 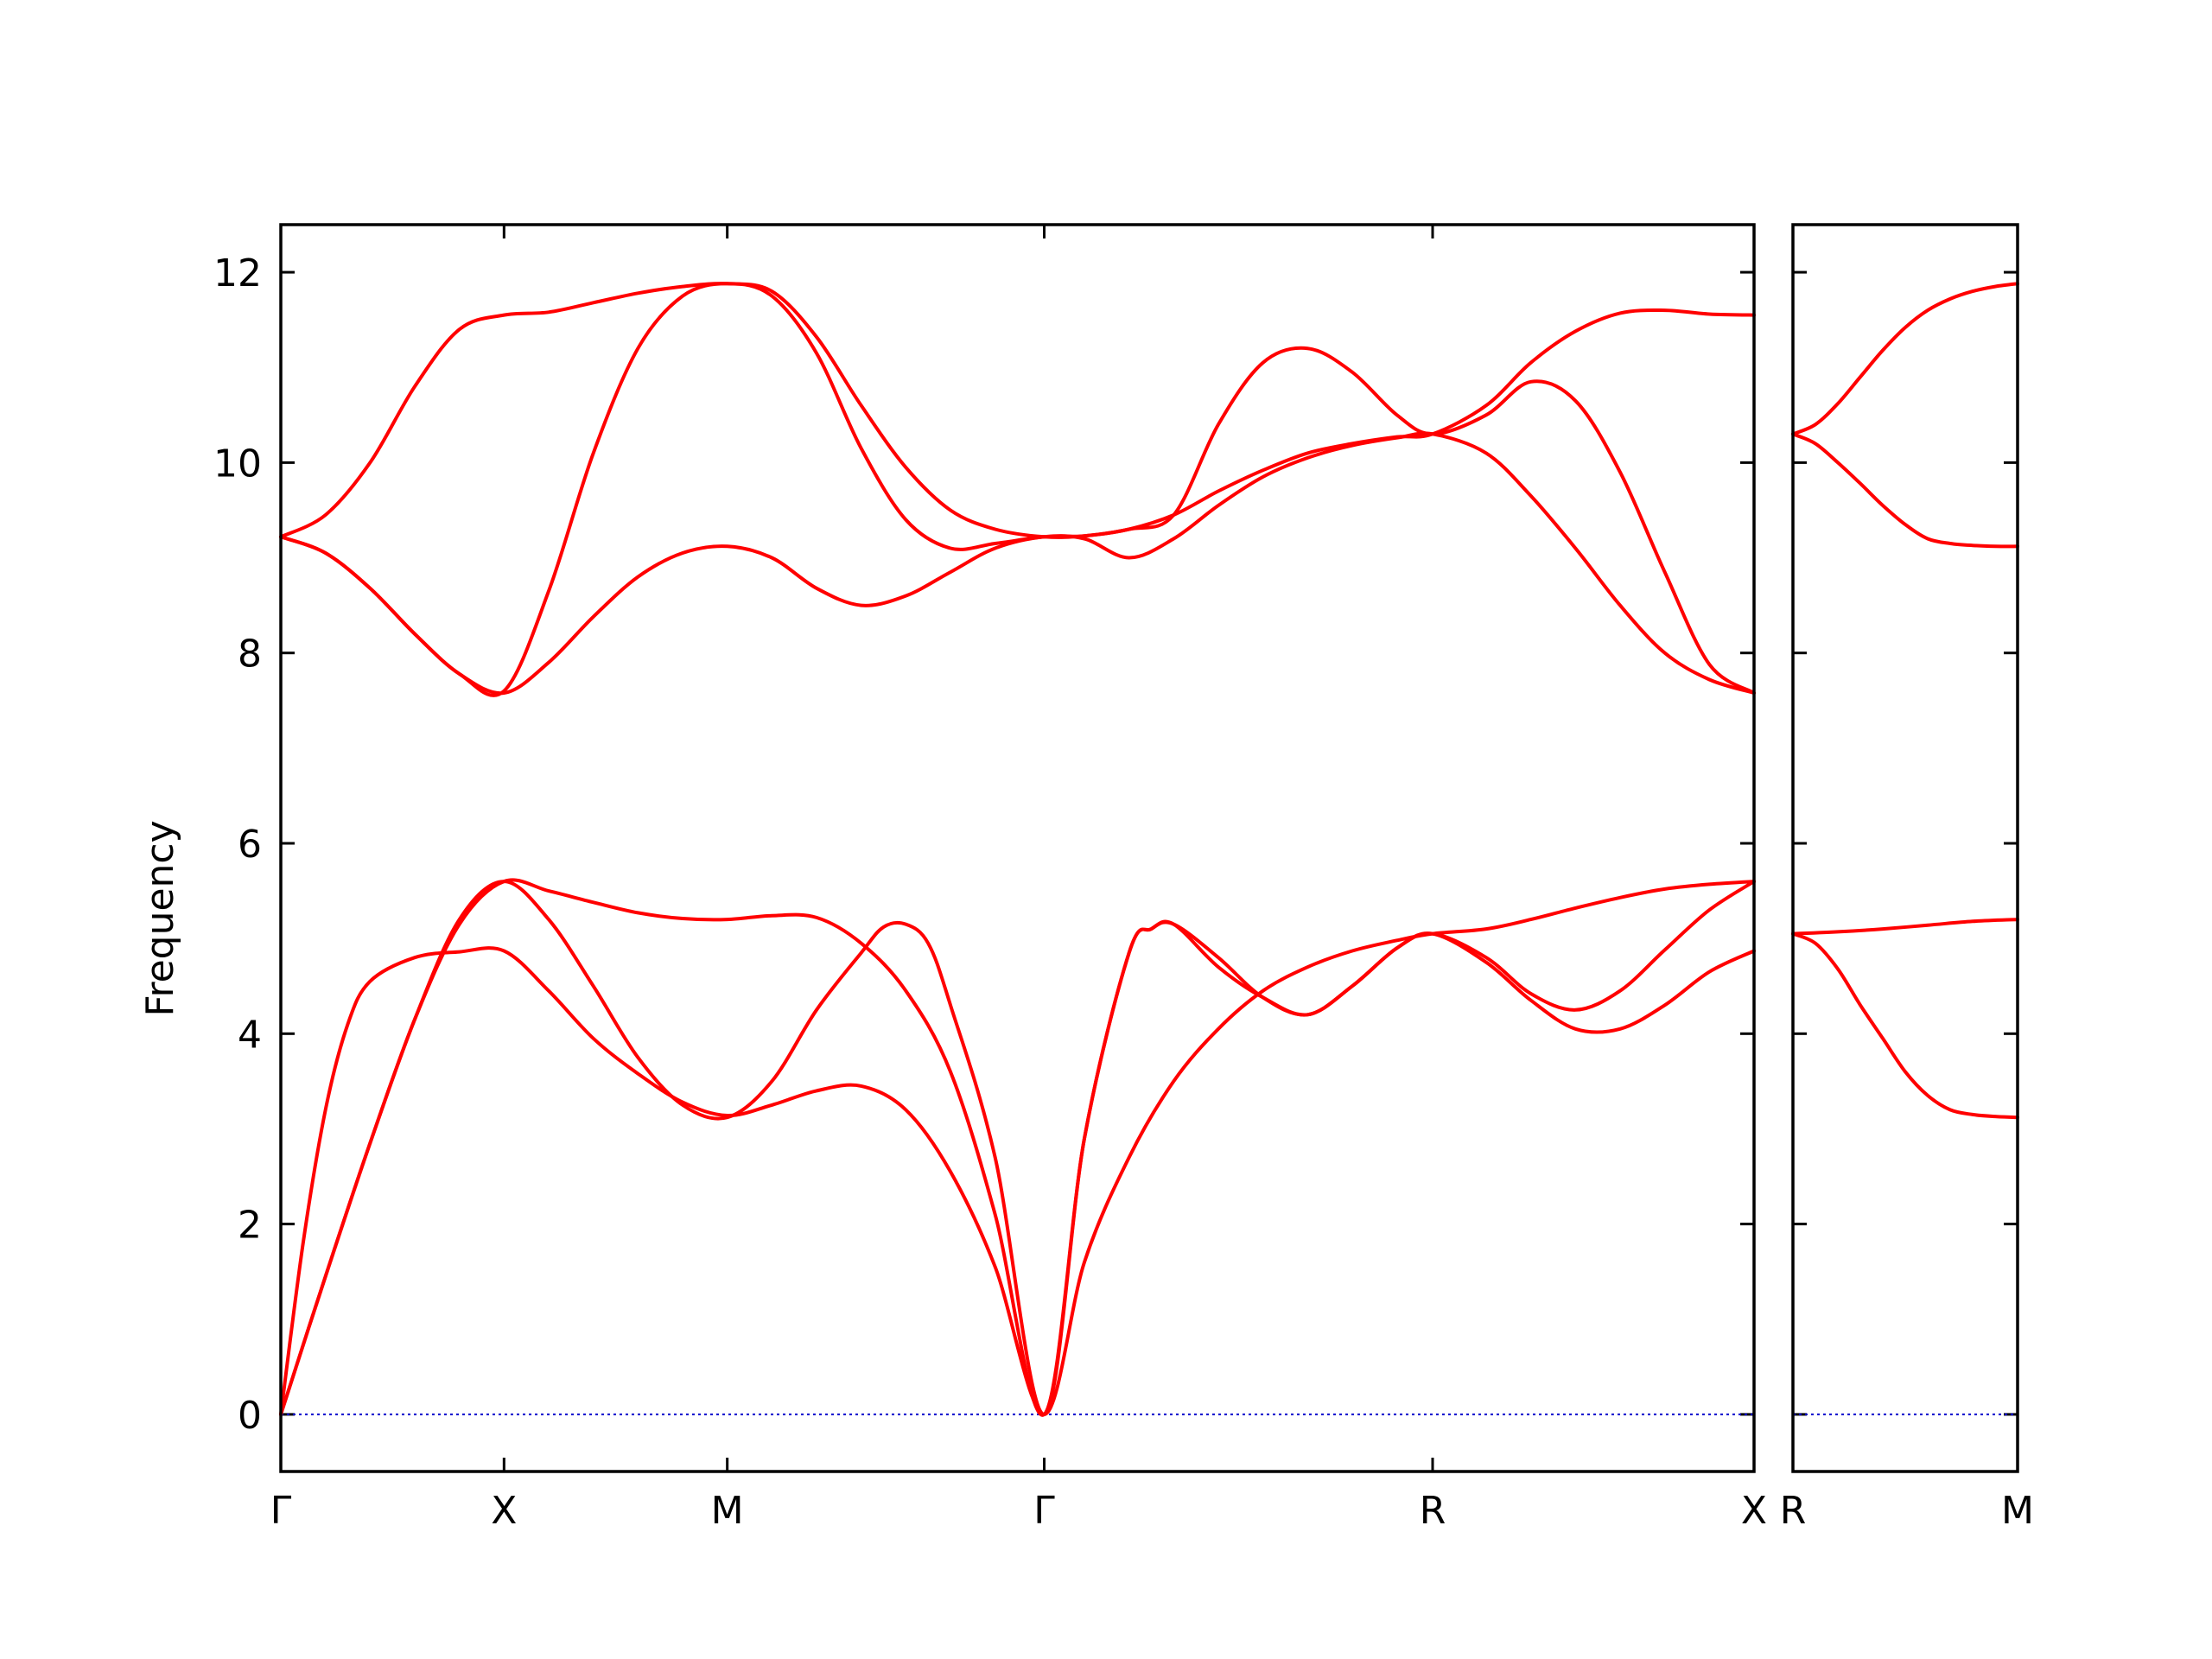 What do you see at coordinates (250, 654) in the screenshot?
I see `y-tick-label: 8` at bounding box center [250, 654].